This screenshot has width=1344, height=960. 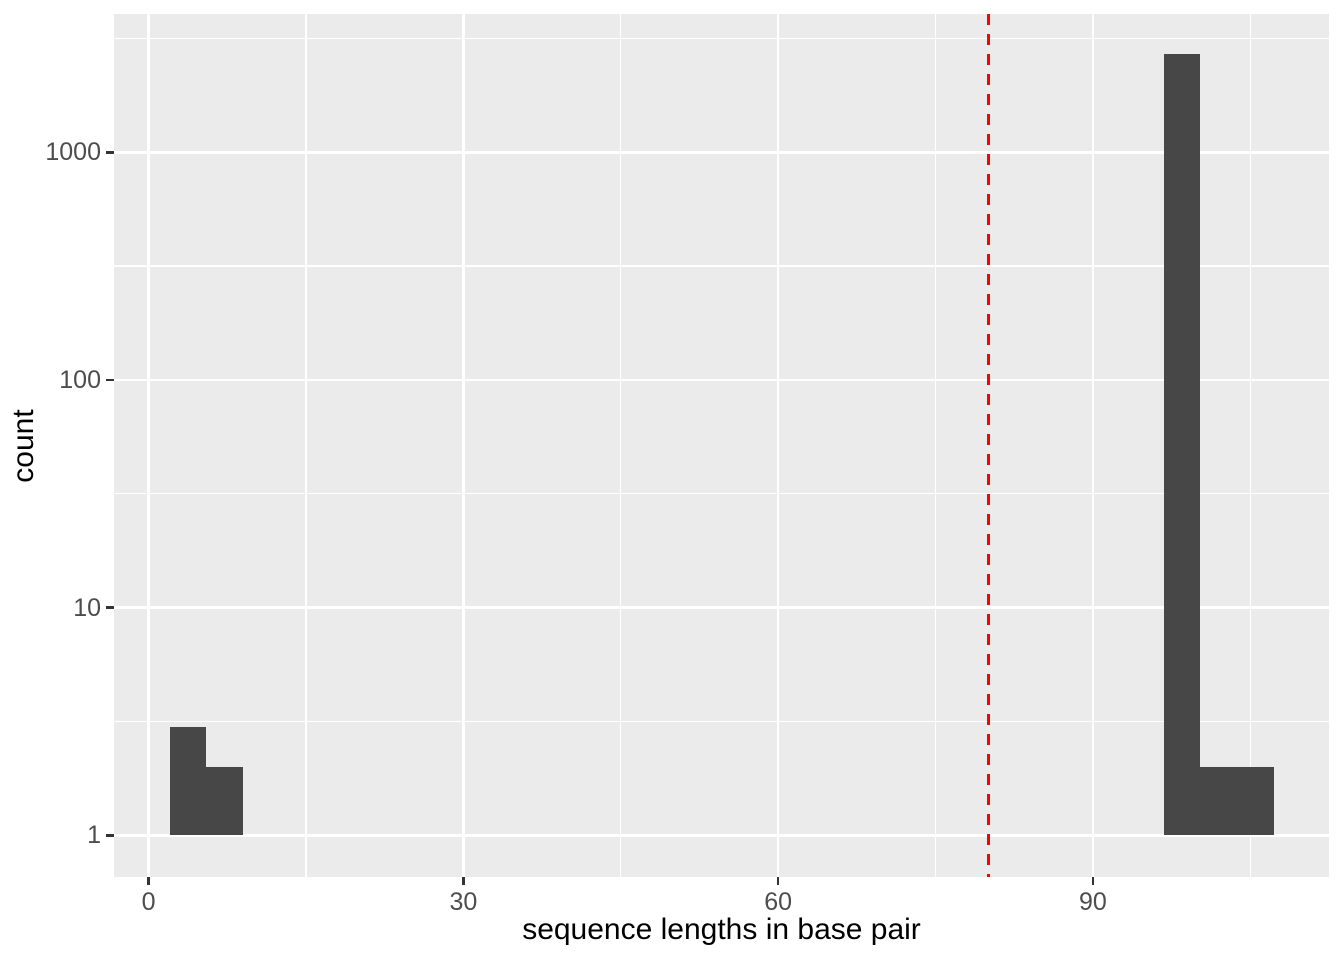 I want to click on x-axis-title: sequence lengths in base pair, so click(x=721, y=929).